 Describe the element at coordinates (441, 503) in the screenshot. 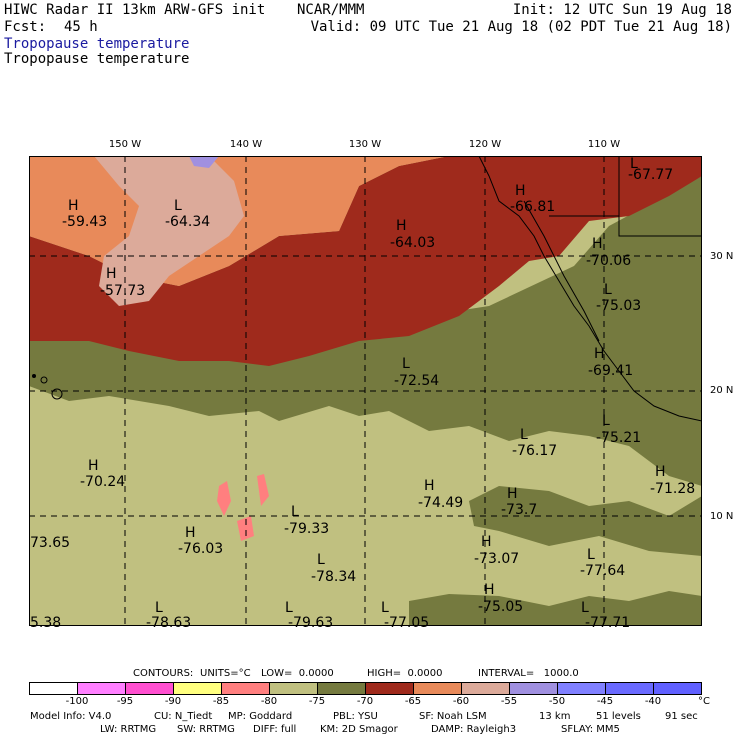

I see `marker-value: -74.49` at that location.